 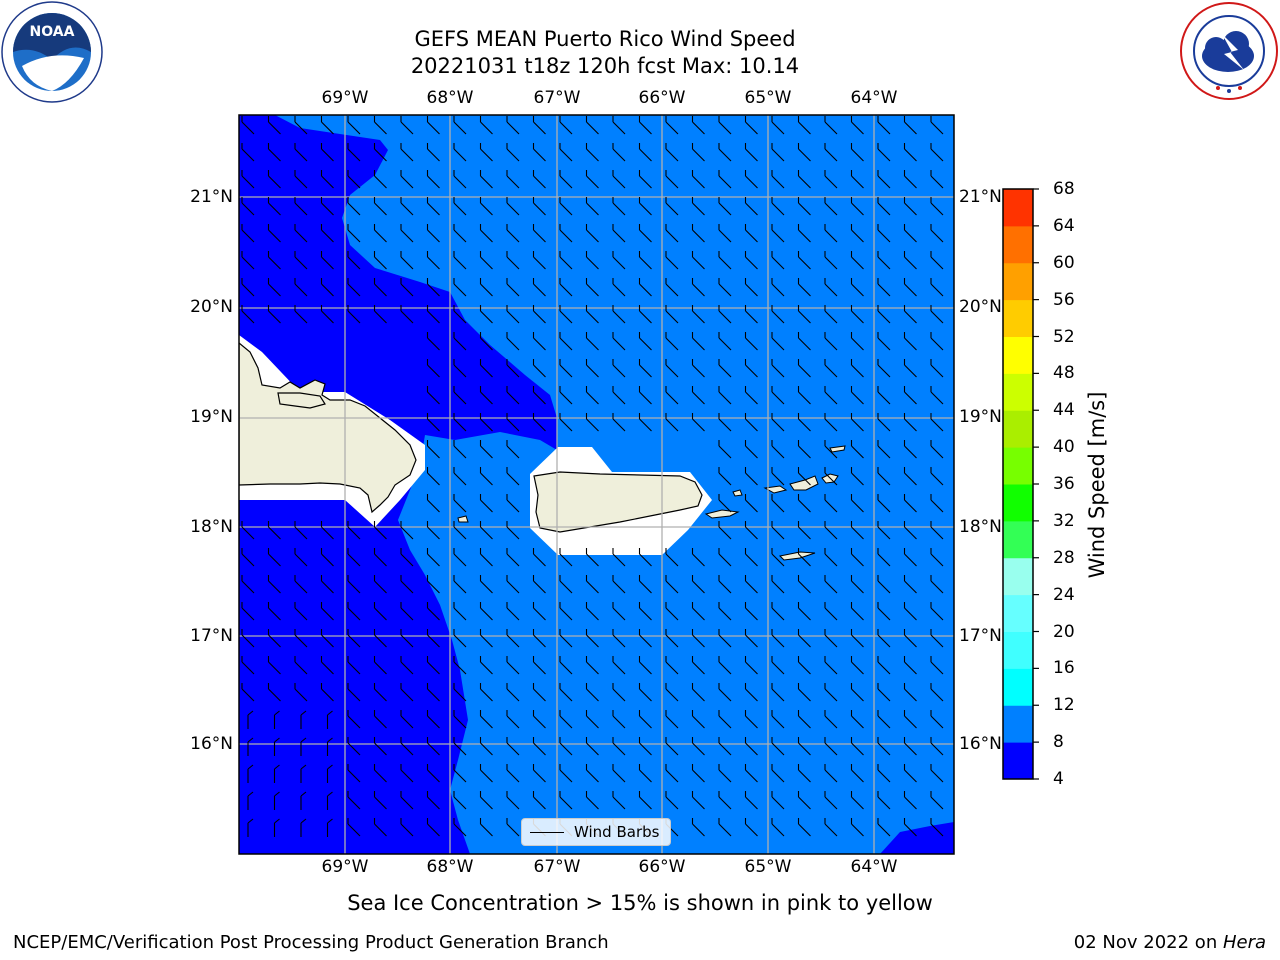 I want to click on noaa-logo: NOAA, so click(x=52, y=52).